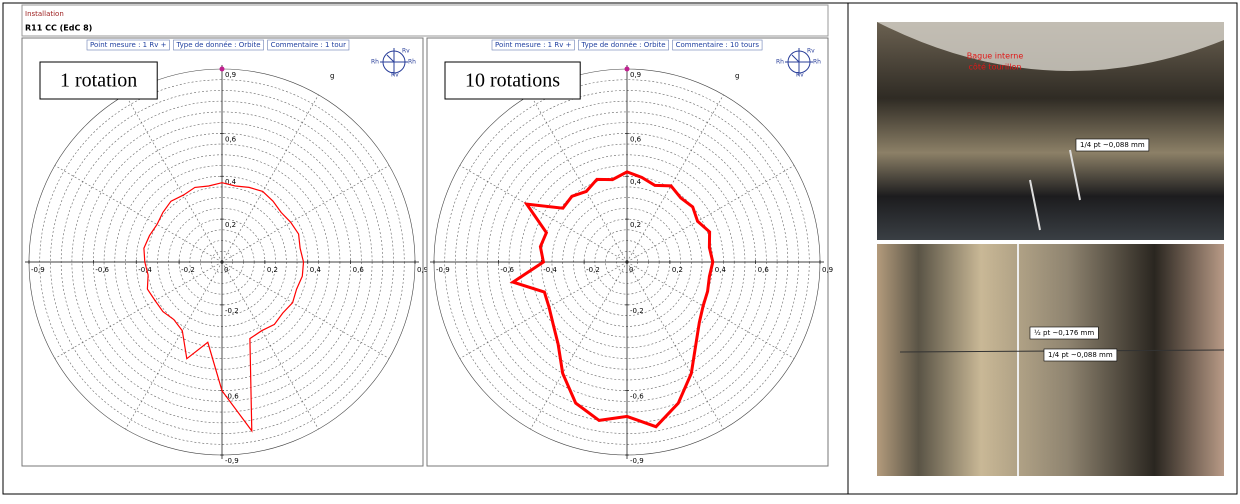 This screenshot has width=1240, height=504. I want to click on header-field: Commentaire : 10 tours, so click(718, 45).